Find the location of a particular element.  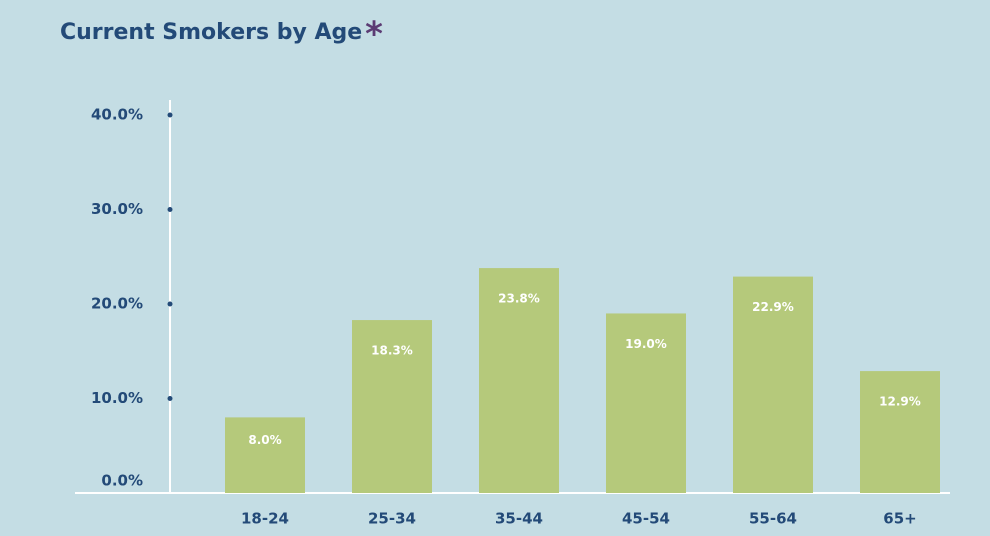

data-label: 8.0% is located at coordinates (264, 440).